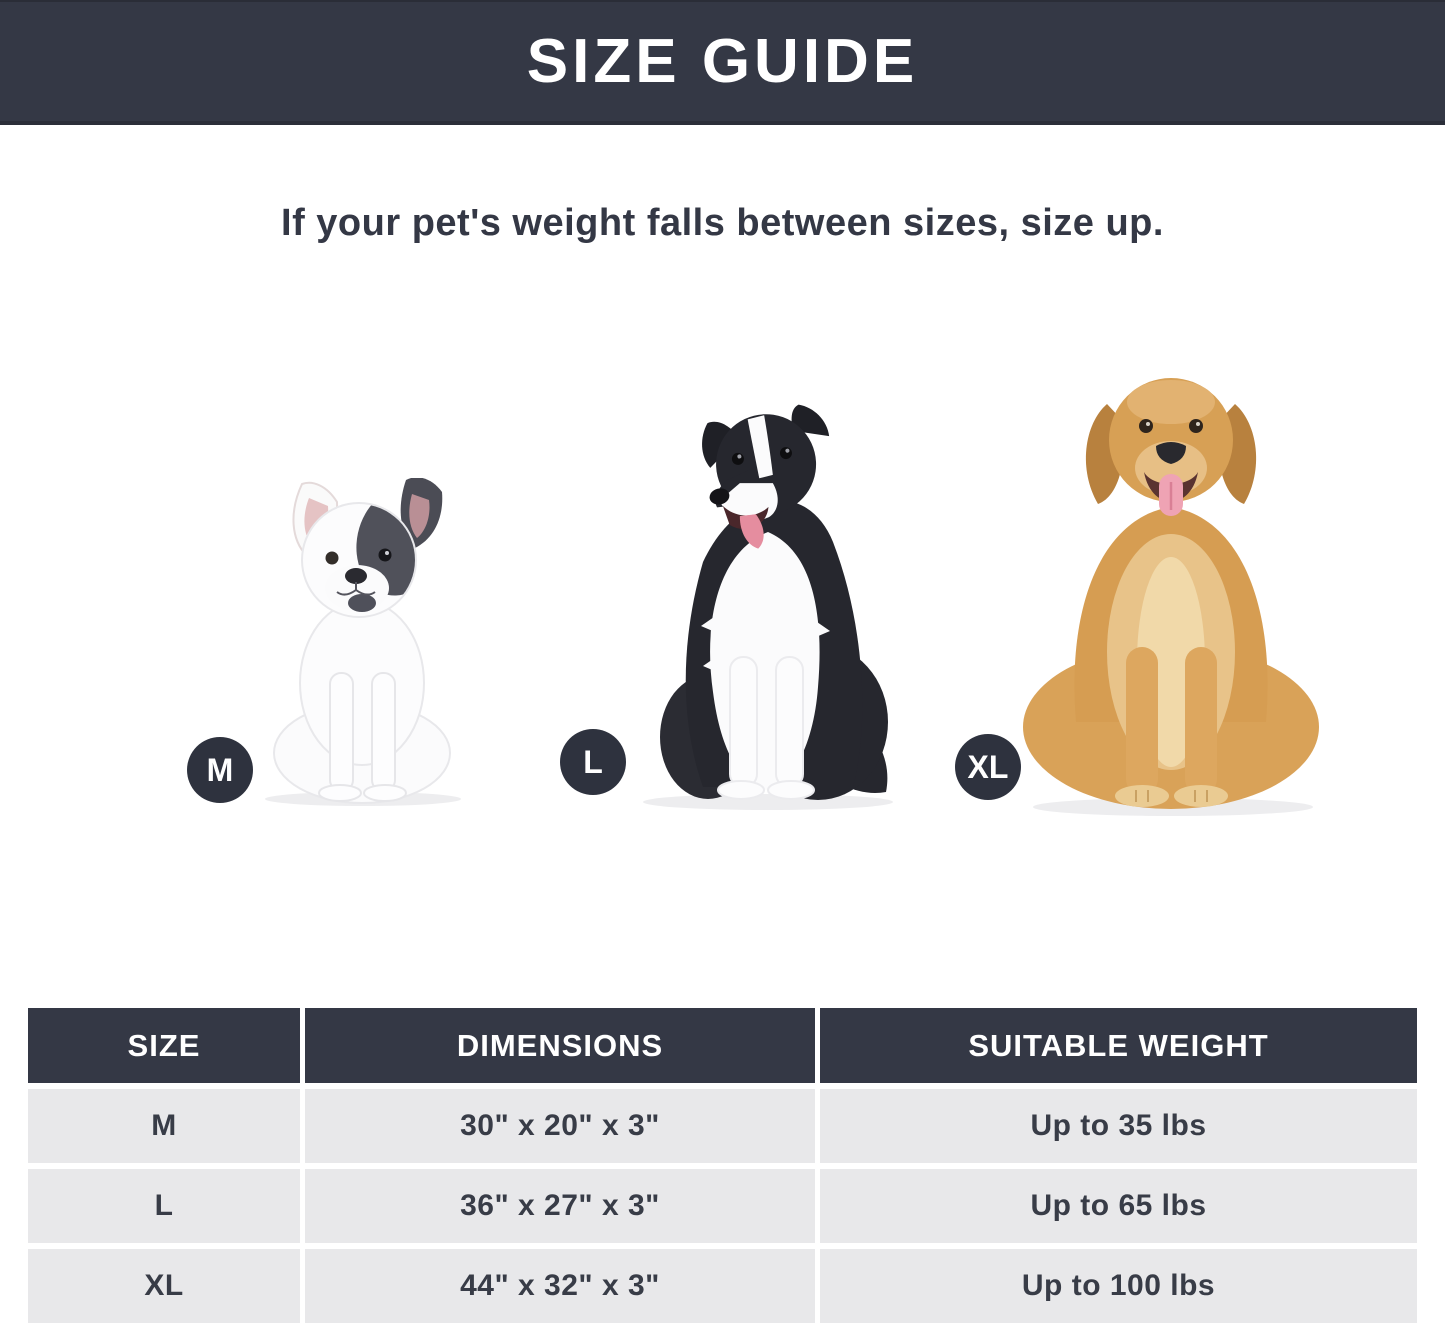 This screenshot has width=1445, height=1330. Describe the element at coordinates (1118, 1126) in the screenshot. I see `table-cell-weight-m: Up to 35 lbs` at that location.